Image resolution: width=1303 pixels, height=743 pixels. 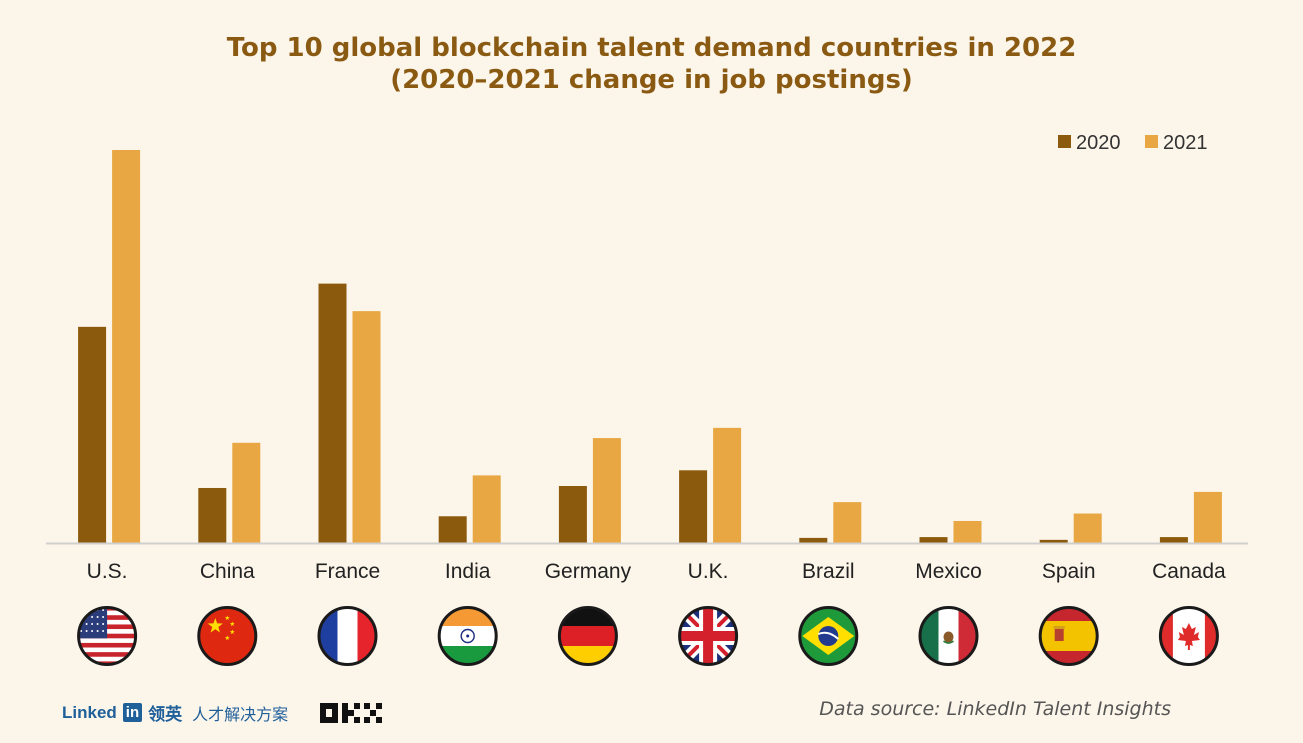 I want to click on linkedin-logo: Linked in 领英 人才解决方案, so click(x=223, y=712).